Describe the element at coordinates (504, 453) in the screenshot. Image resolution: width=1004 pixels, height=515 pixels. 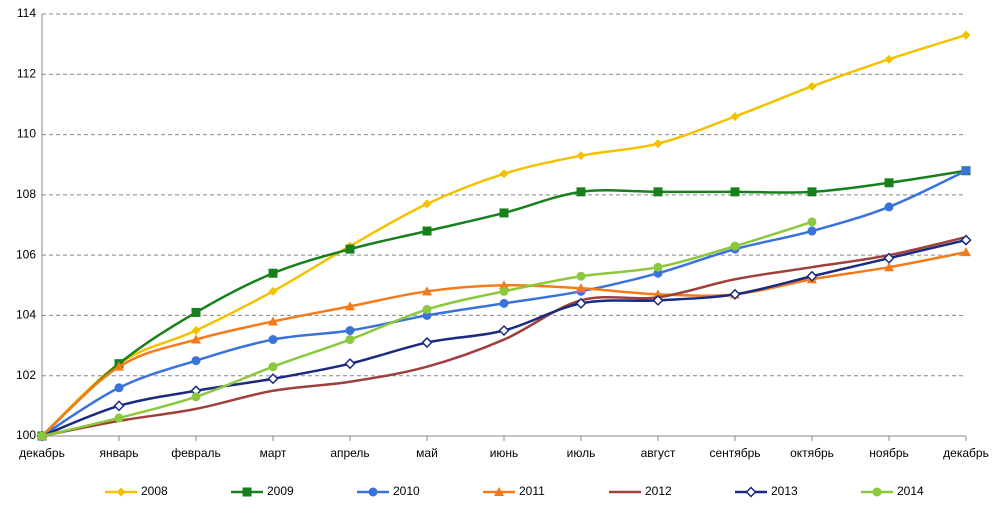
I see `x-tick-label: июнь` at that location.